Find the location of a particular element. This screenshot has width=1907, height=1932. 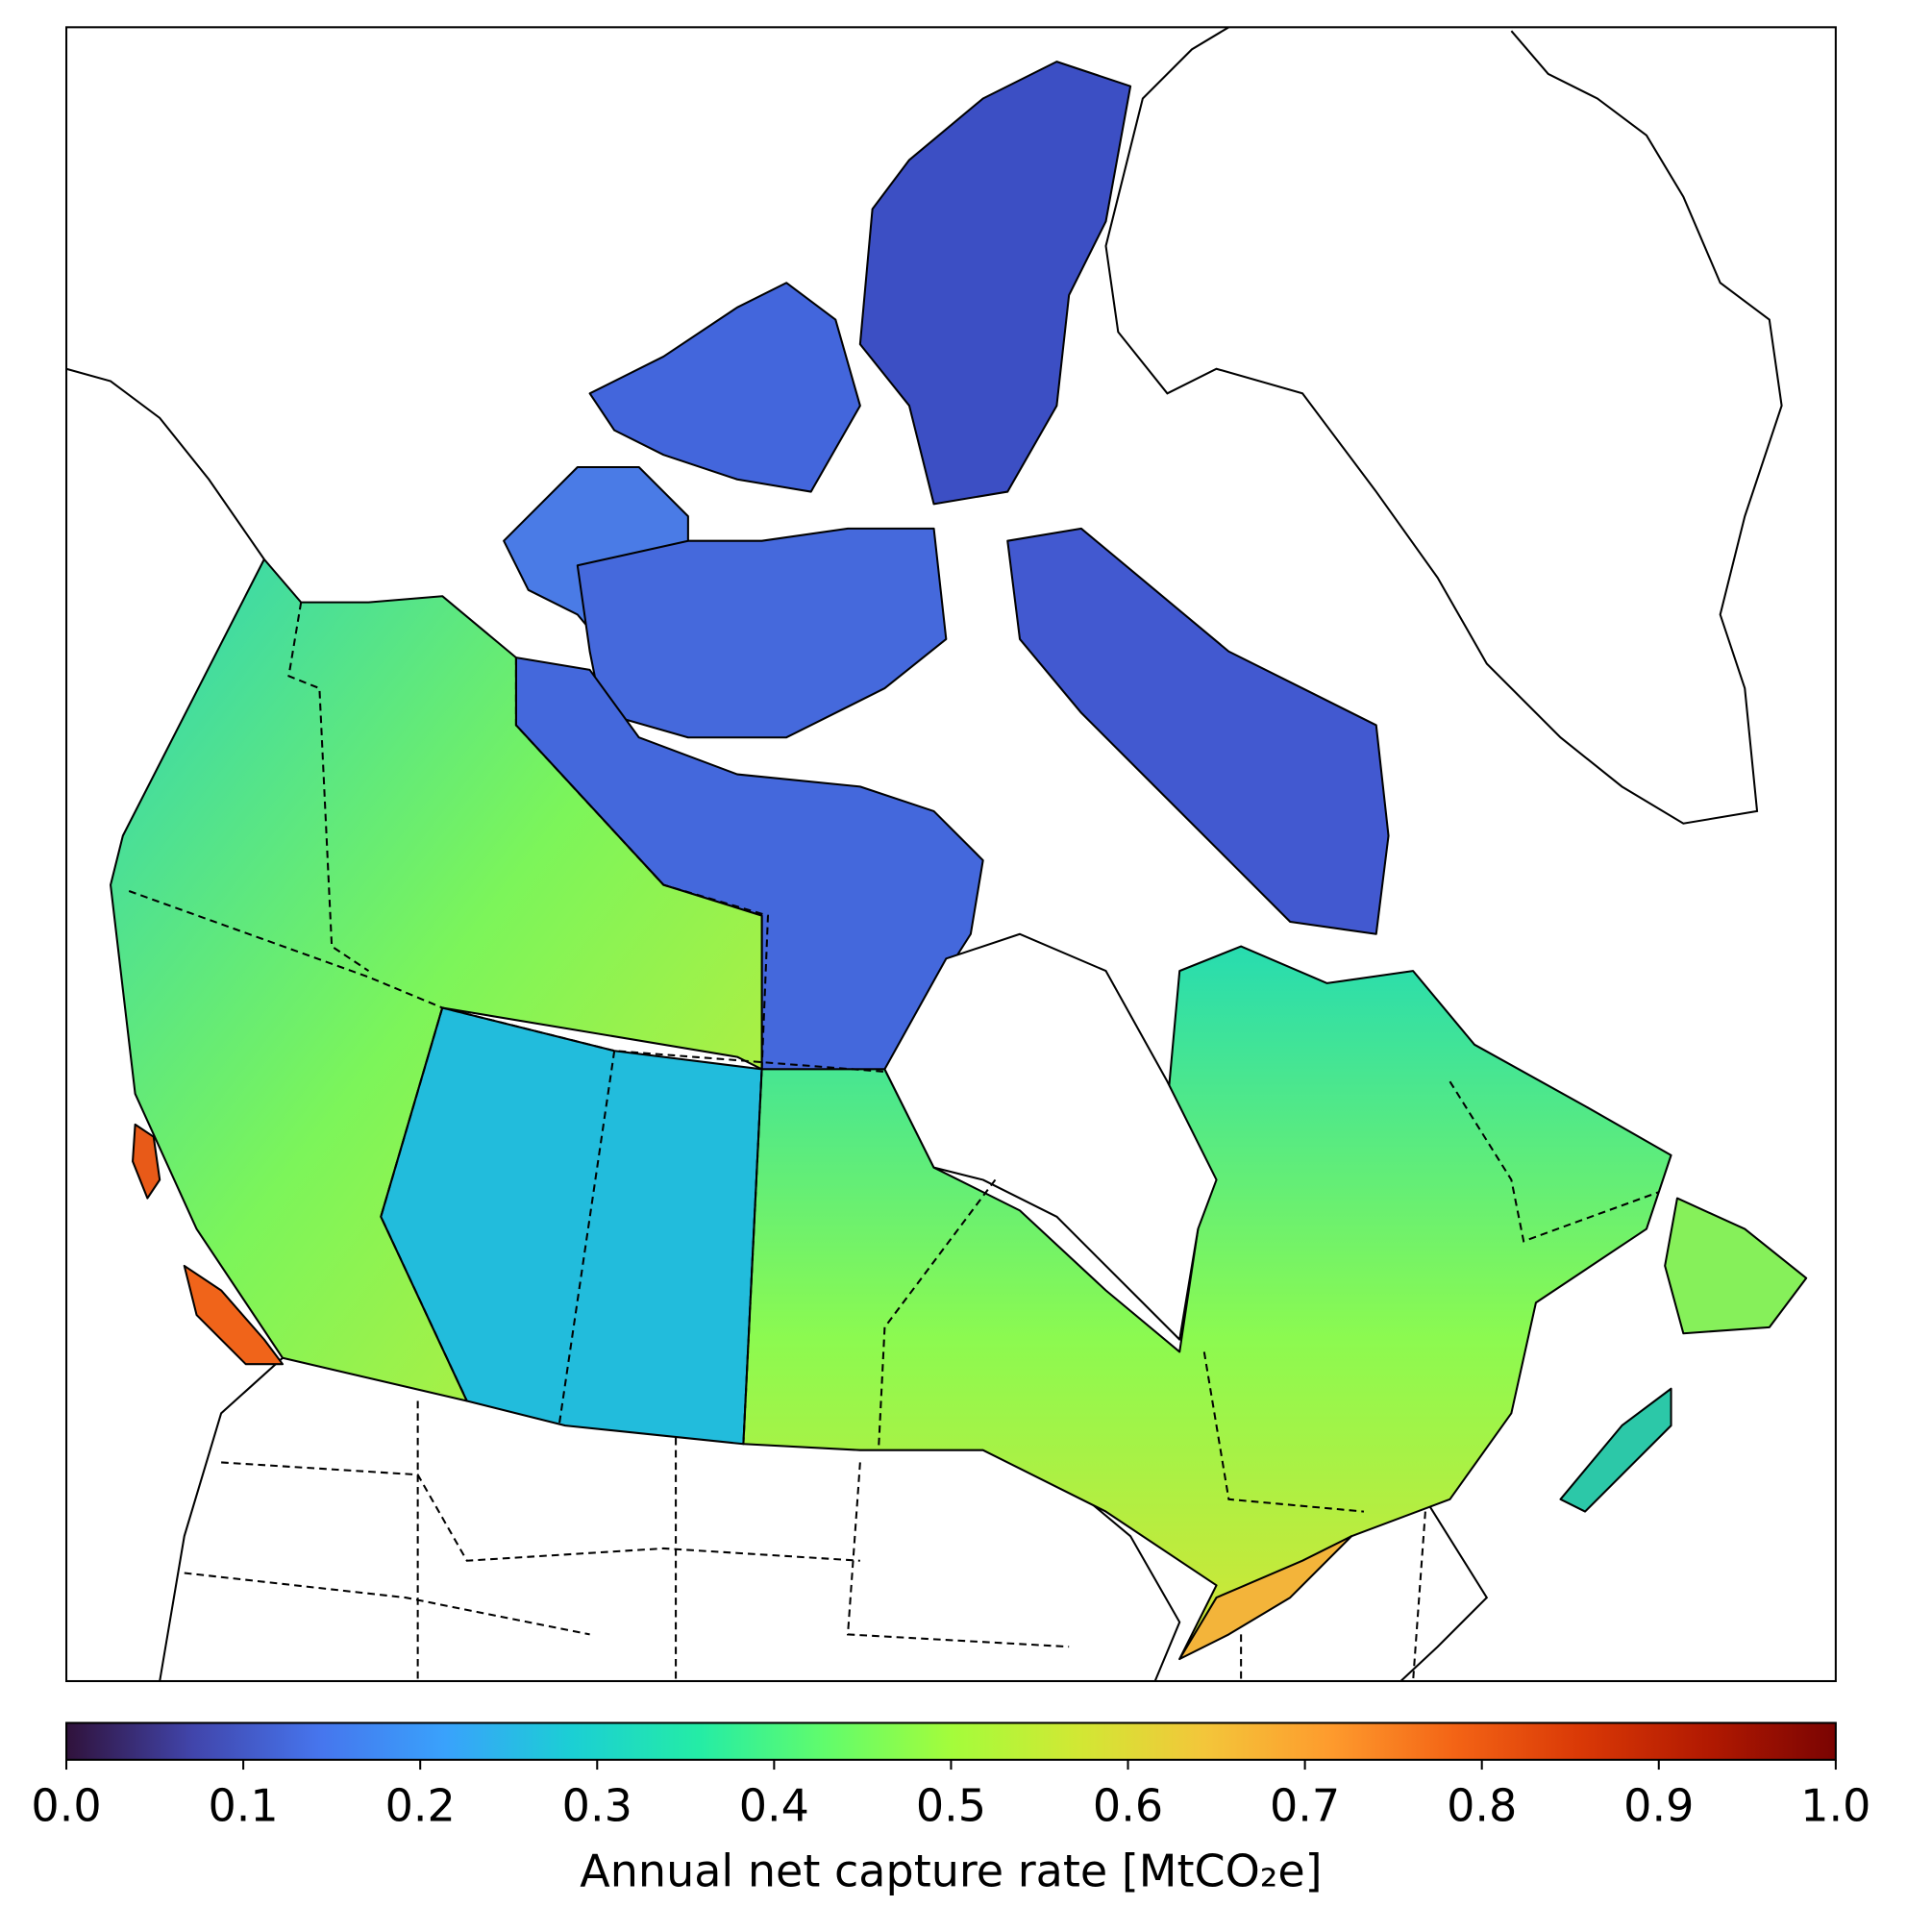

colorbar-tick-label: 0.2 is located at coordinates (421, 1806).